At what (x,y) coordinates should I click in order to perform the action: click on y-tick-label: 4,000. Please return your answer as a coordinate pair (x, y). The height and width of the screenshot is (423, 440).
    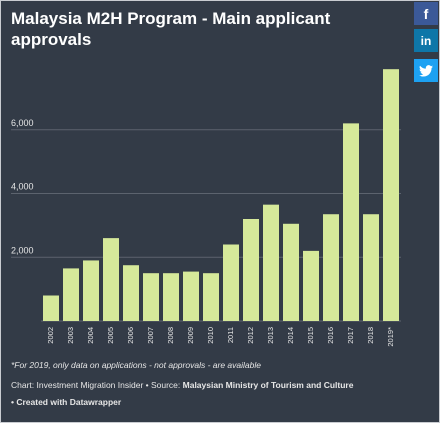
    Looking at the image, I should click on (22, 187).